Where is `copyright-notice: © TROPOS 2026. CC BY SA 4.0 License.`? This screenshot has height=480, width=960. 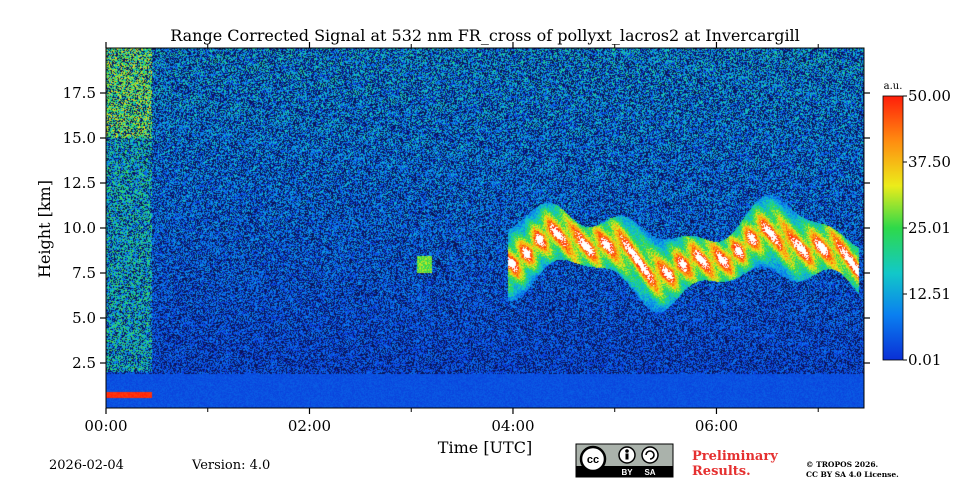
copyright-notice: © TROPOS 2026. CC BY SA 4.0 License. is located at coordinates (852, 470).